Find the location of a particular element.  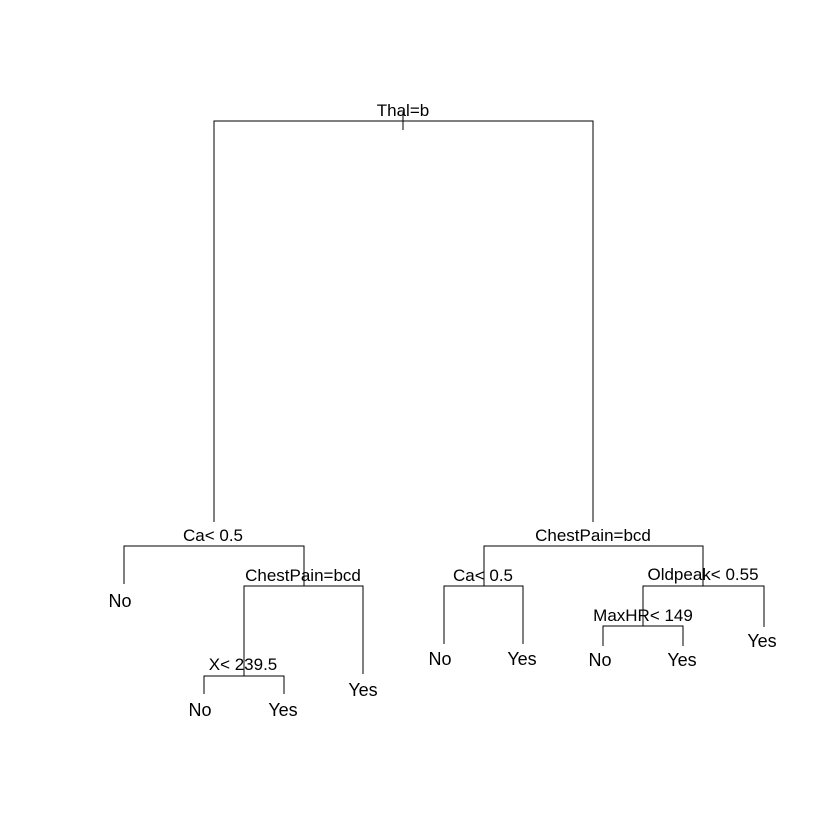

right-split-chestpain: ChestPain=bcd is located at coordinates (593, 556).